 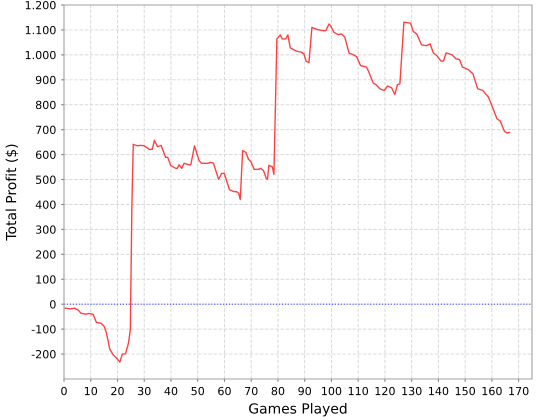 What do you see at coordinates (46, 105) in the screenshot?
I see `y-tick-label: 800` at bounding box center [46, 105].